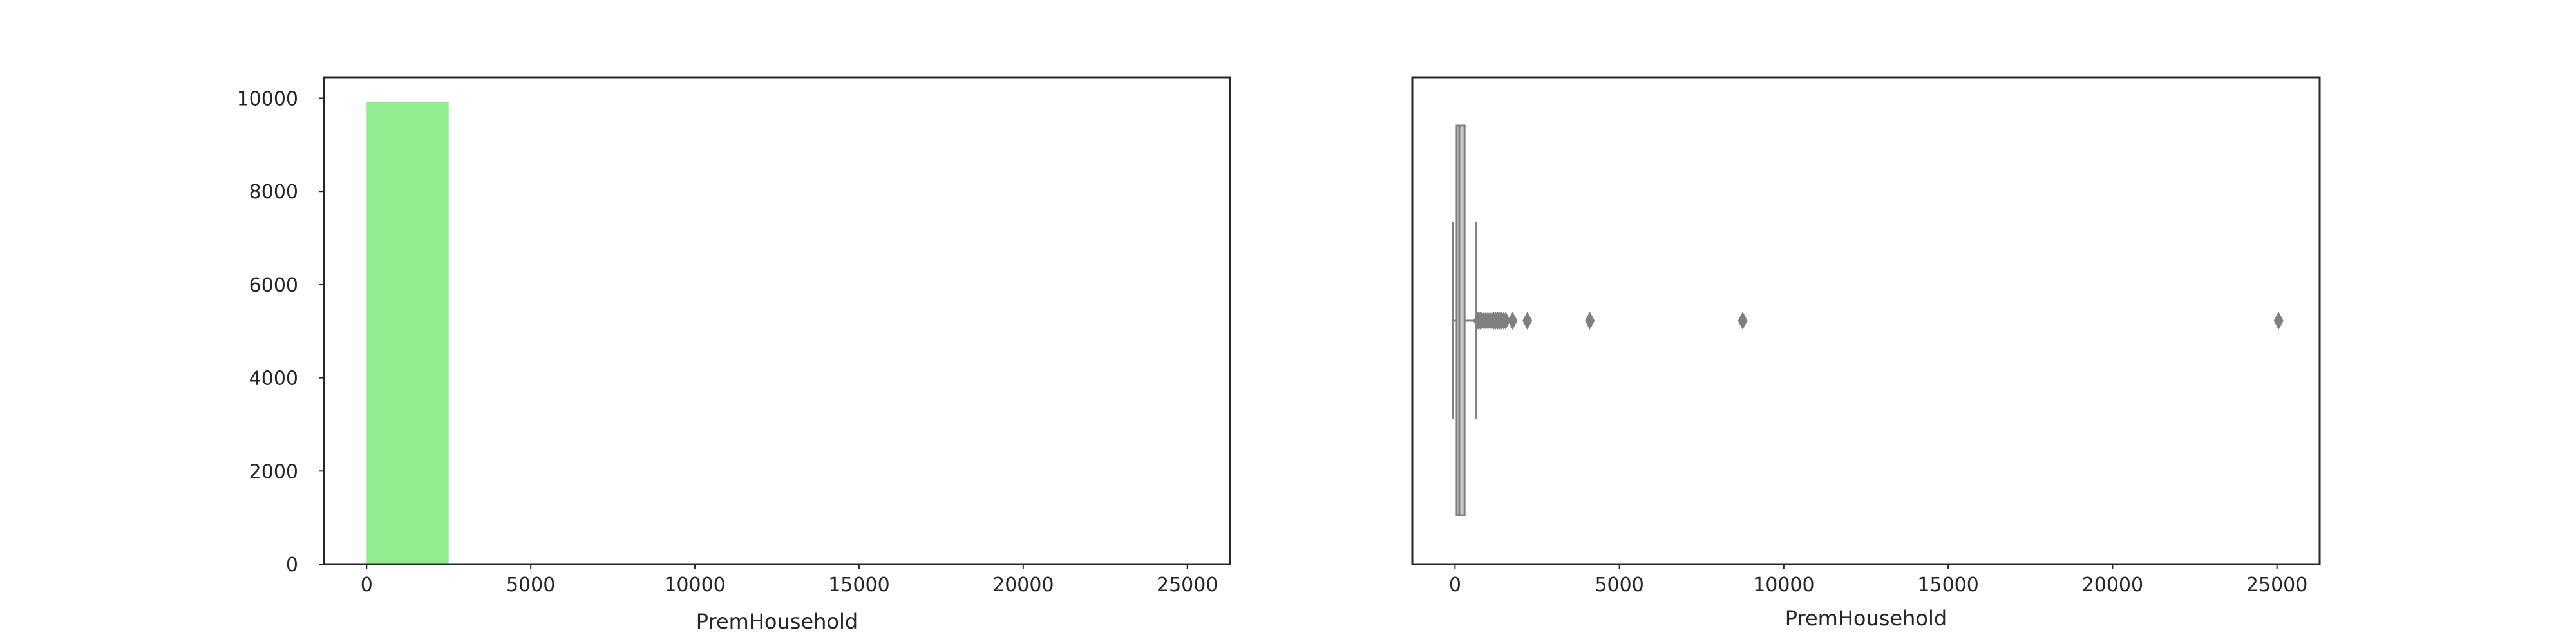 The width and height of the screenshot is (2576, 644). Describe the element at coordinates (273, 471) in the screenshot. I see `y-tick-label: 2000` at that location.